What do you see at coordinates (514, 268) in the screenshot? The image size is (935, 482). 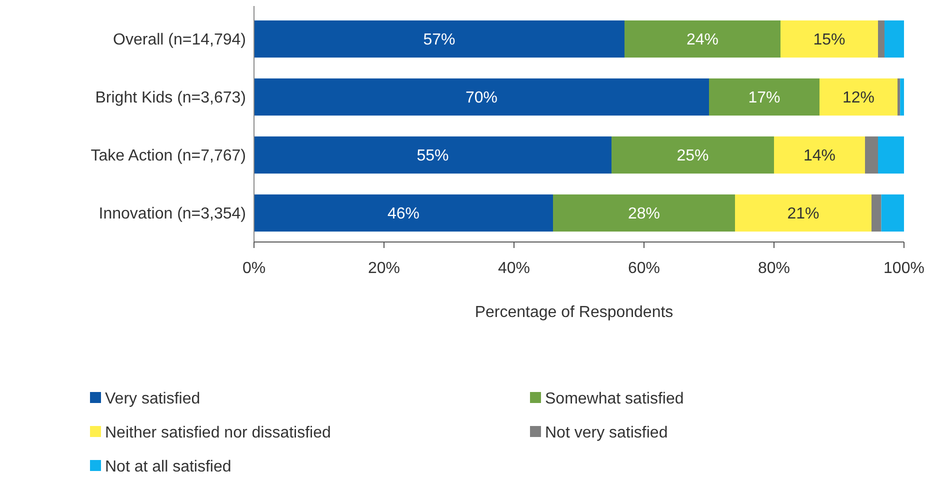 I see `x-tick-label: 40%` at bounding box center [514, 268].